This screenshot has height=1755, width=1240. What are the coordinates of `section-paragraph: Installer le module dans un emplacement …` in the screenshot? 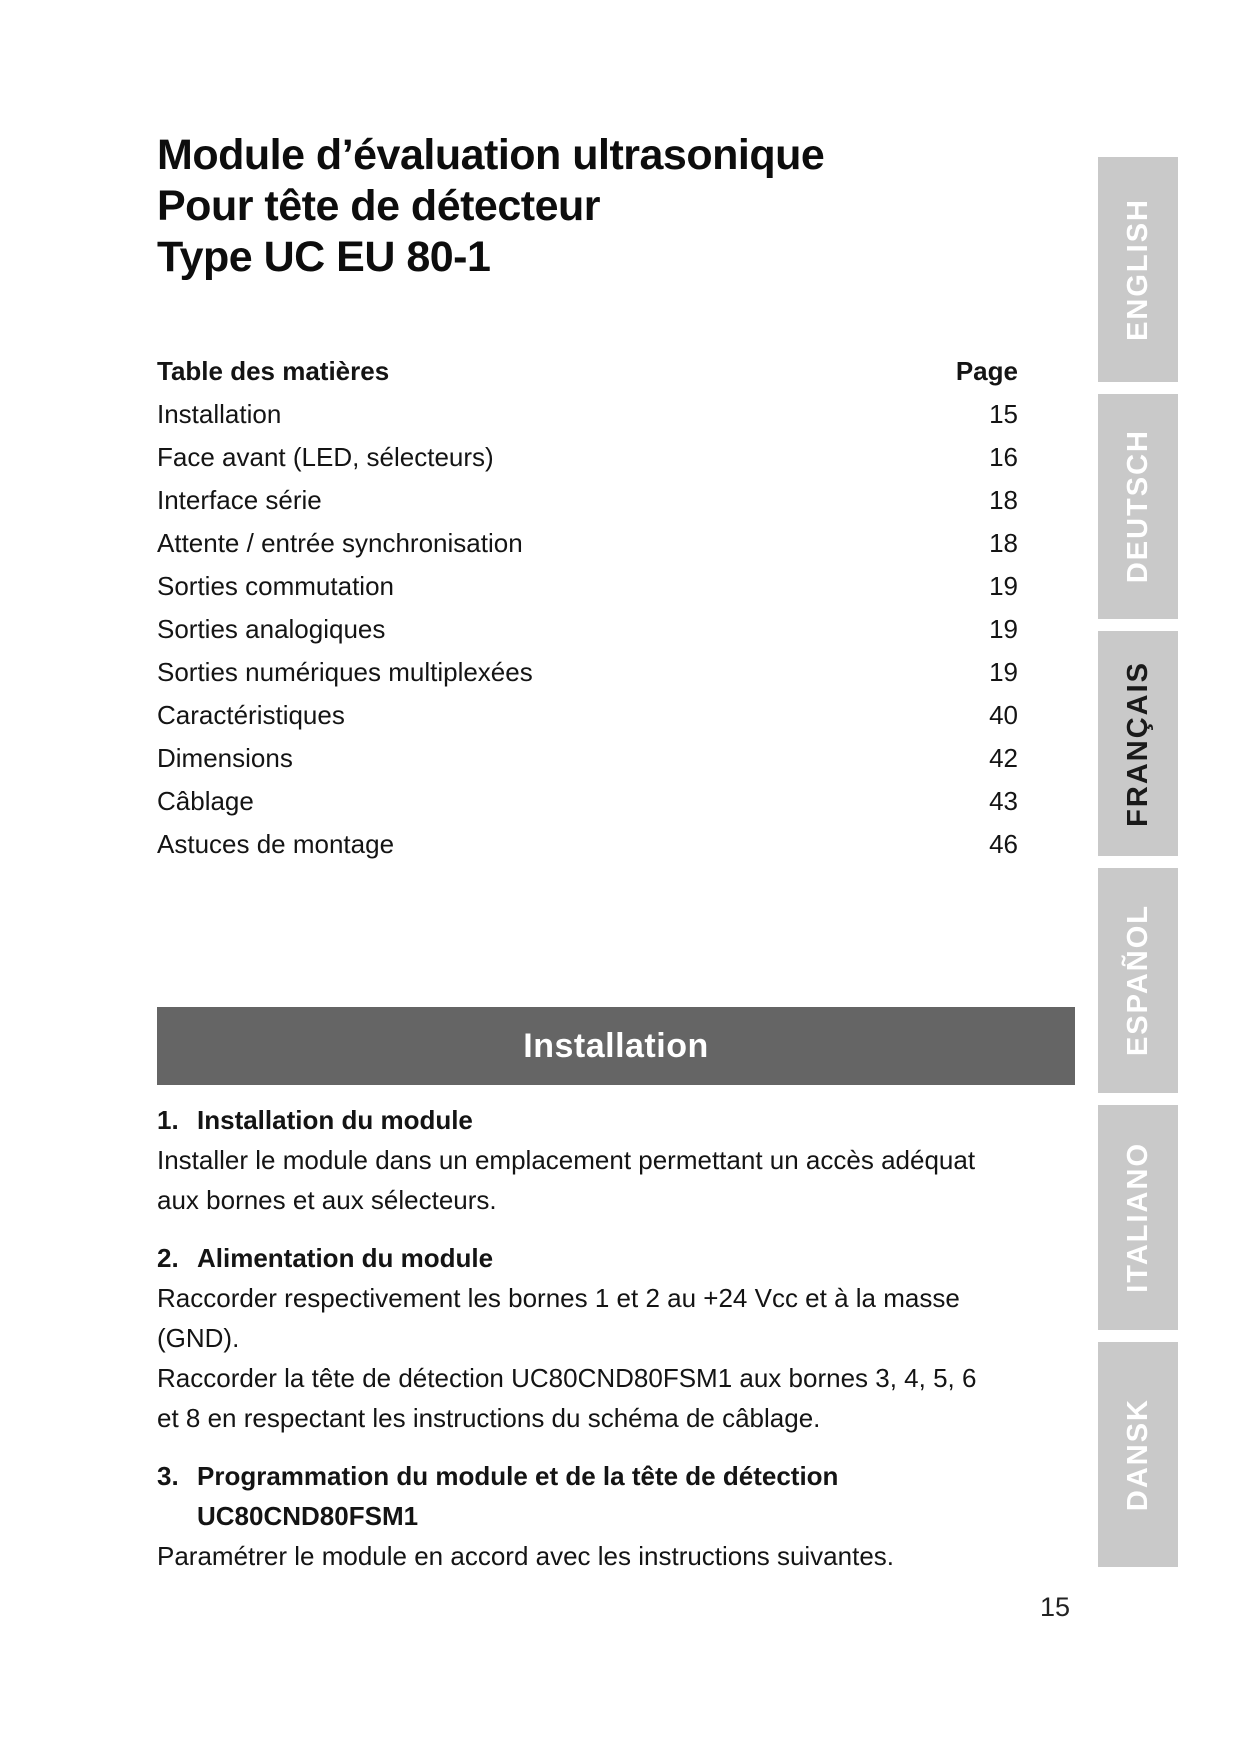 It's located at (597, 1180).